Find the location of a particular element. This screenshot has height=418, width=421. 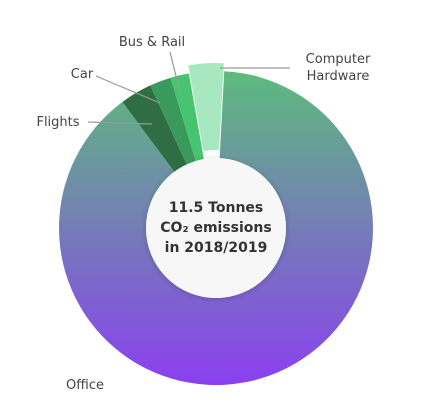

center-text: in 2018/2019 is located at coordinates (216, 248).